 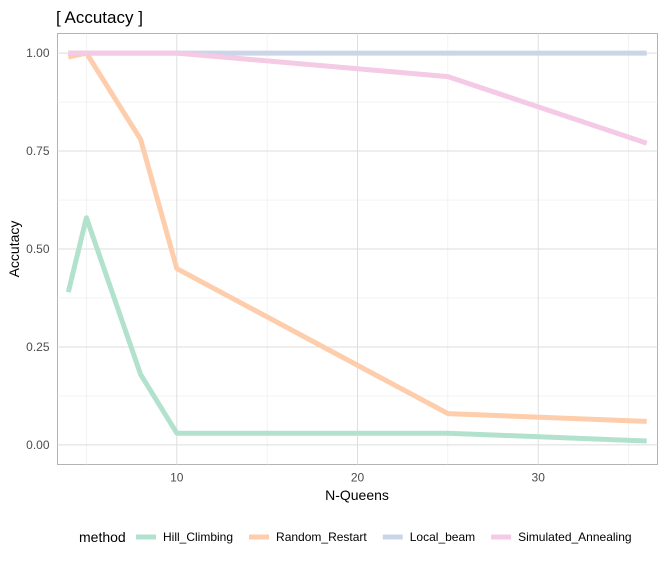 What do you see at coordinates (358, 98) in the screenshot?
I see `series-line-simulated-annealing` at bounding box center [358, 98].